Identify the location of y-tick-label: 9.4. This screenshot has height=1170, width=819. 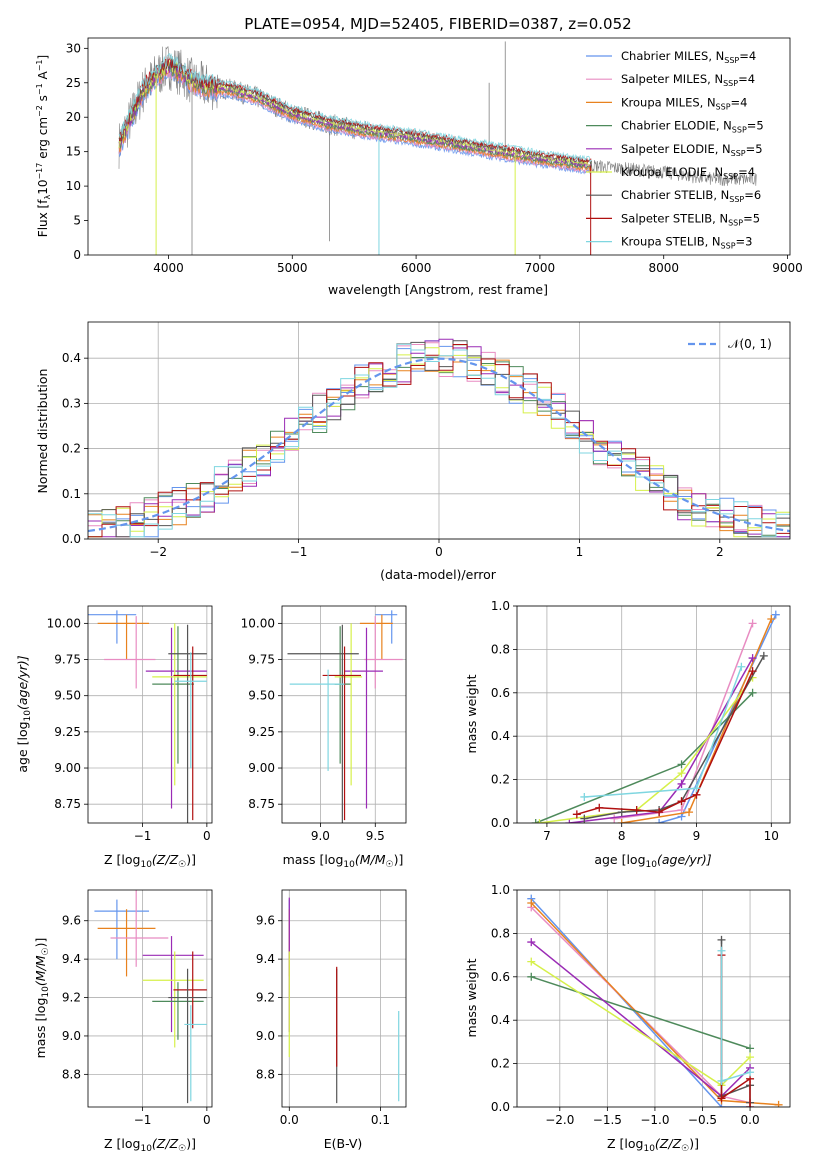
(265, 959).